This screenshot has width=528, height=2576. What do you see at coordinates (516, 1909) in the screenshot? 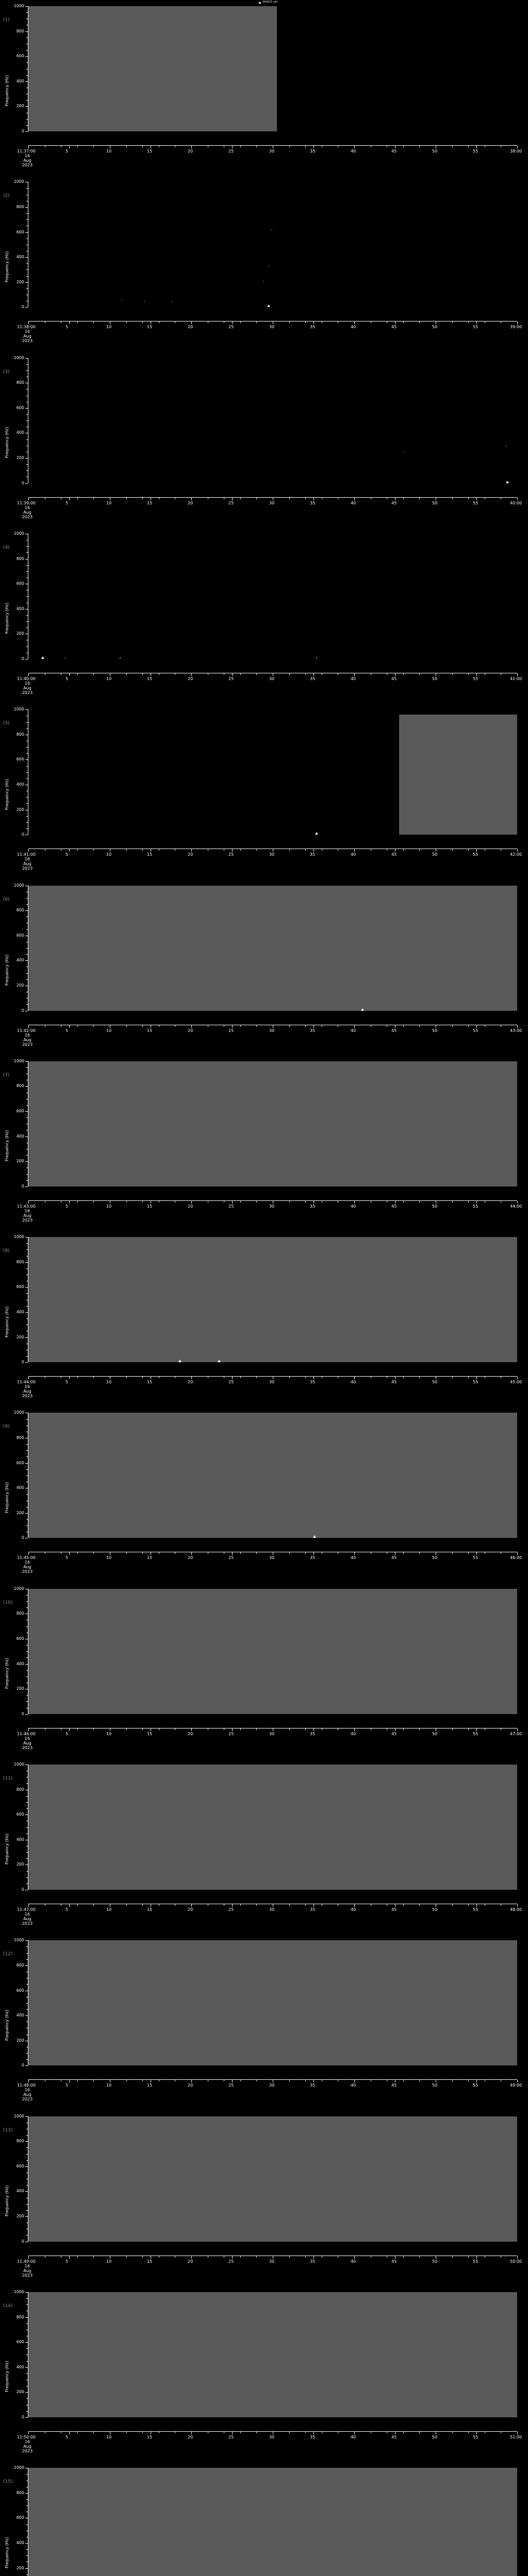
I see `x-tick-label-end: 48:00` at bounding box center [516, 1909].